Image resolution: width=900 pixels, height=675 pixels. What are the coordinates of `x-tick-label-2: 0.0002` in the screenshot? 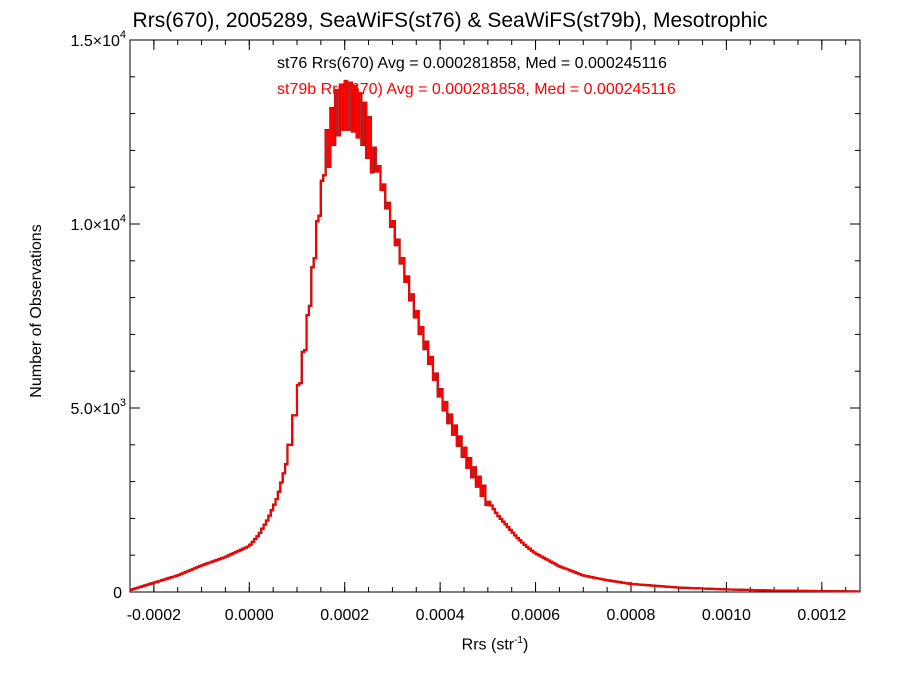 It's located at (344, 615).